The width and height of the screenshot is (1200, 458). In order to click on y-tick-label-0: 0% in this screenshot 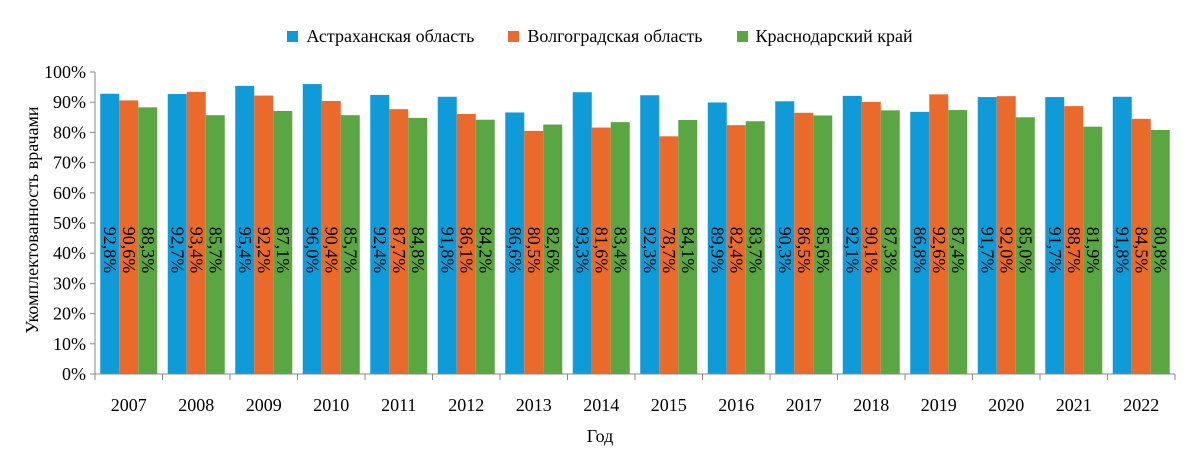, I will do `click(74, 374)`.